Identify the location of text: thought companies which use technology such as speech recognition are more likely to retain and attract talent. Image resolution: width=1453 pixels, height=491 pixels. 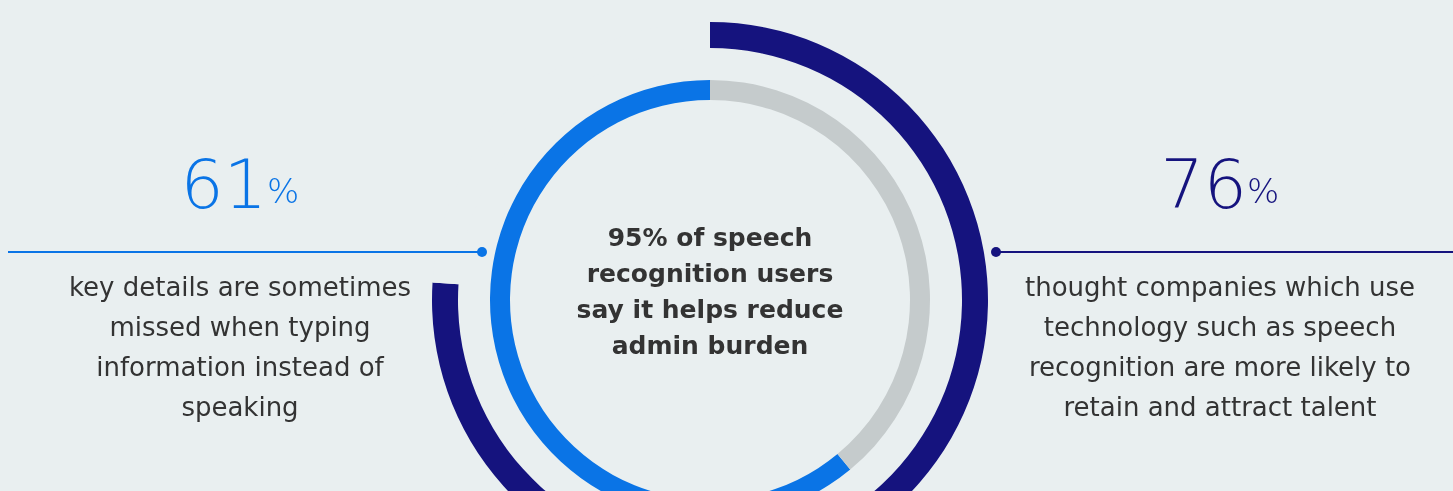
(1220, 347).